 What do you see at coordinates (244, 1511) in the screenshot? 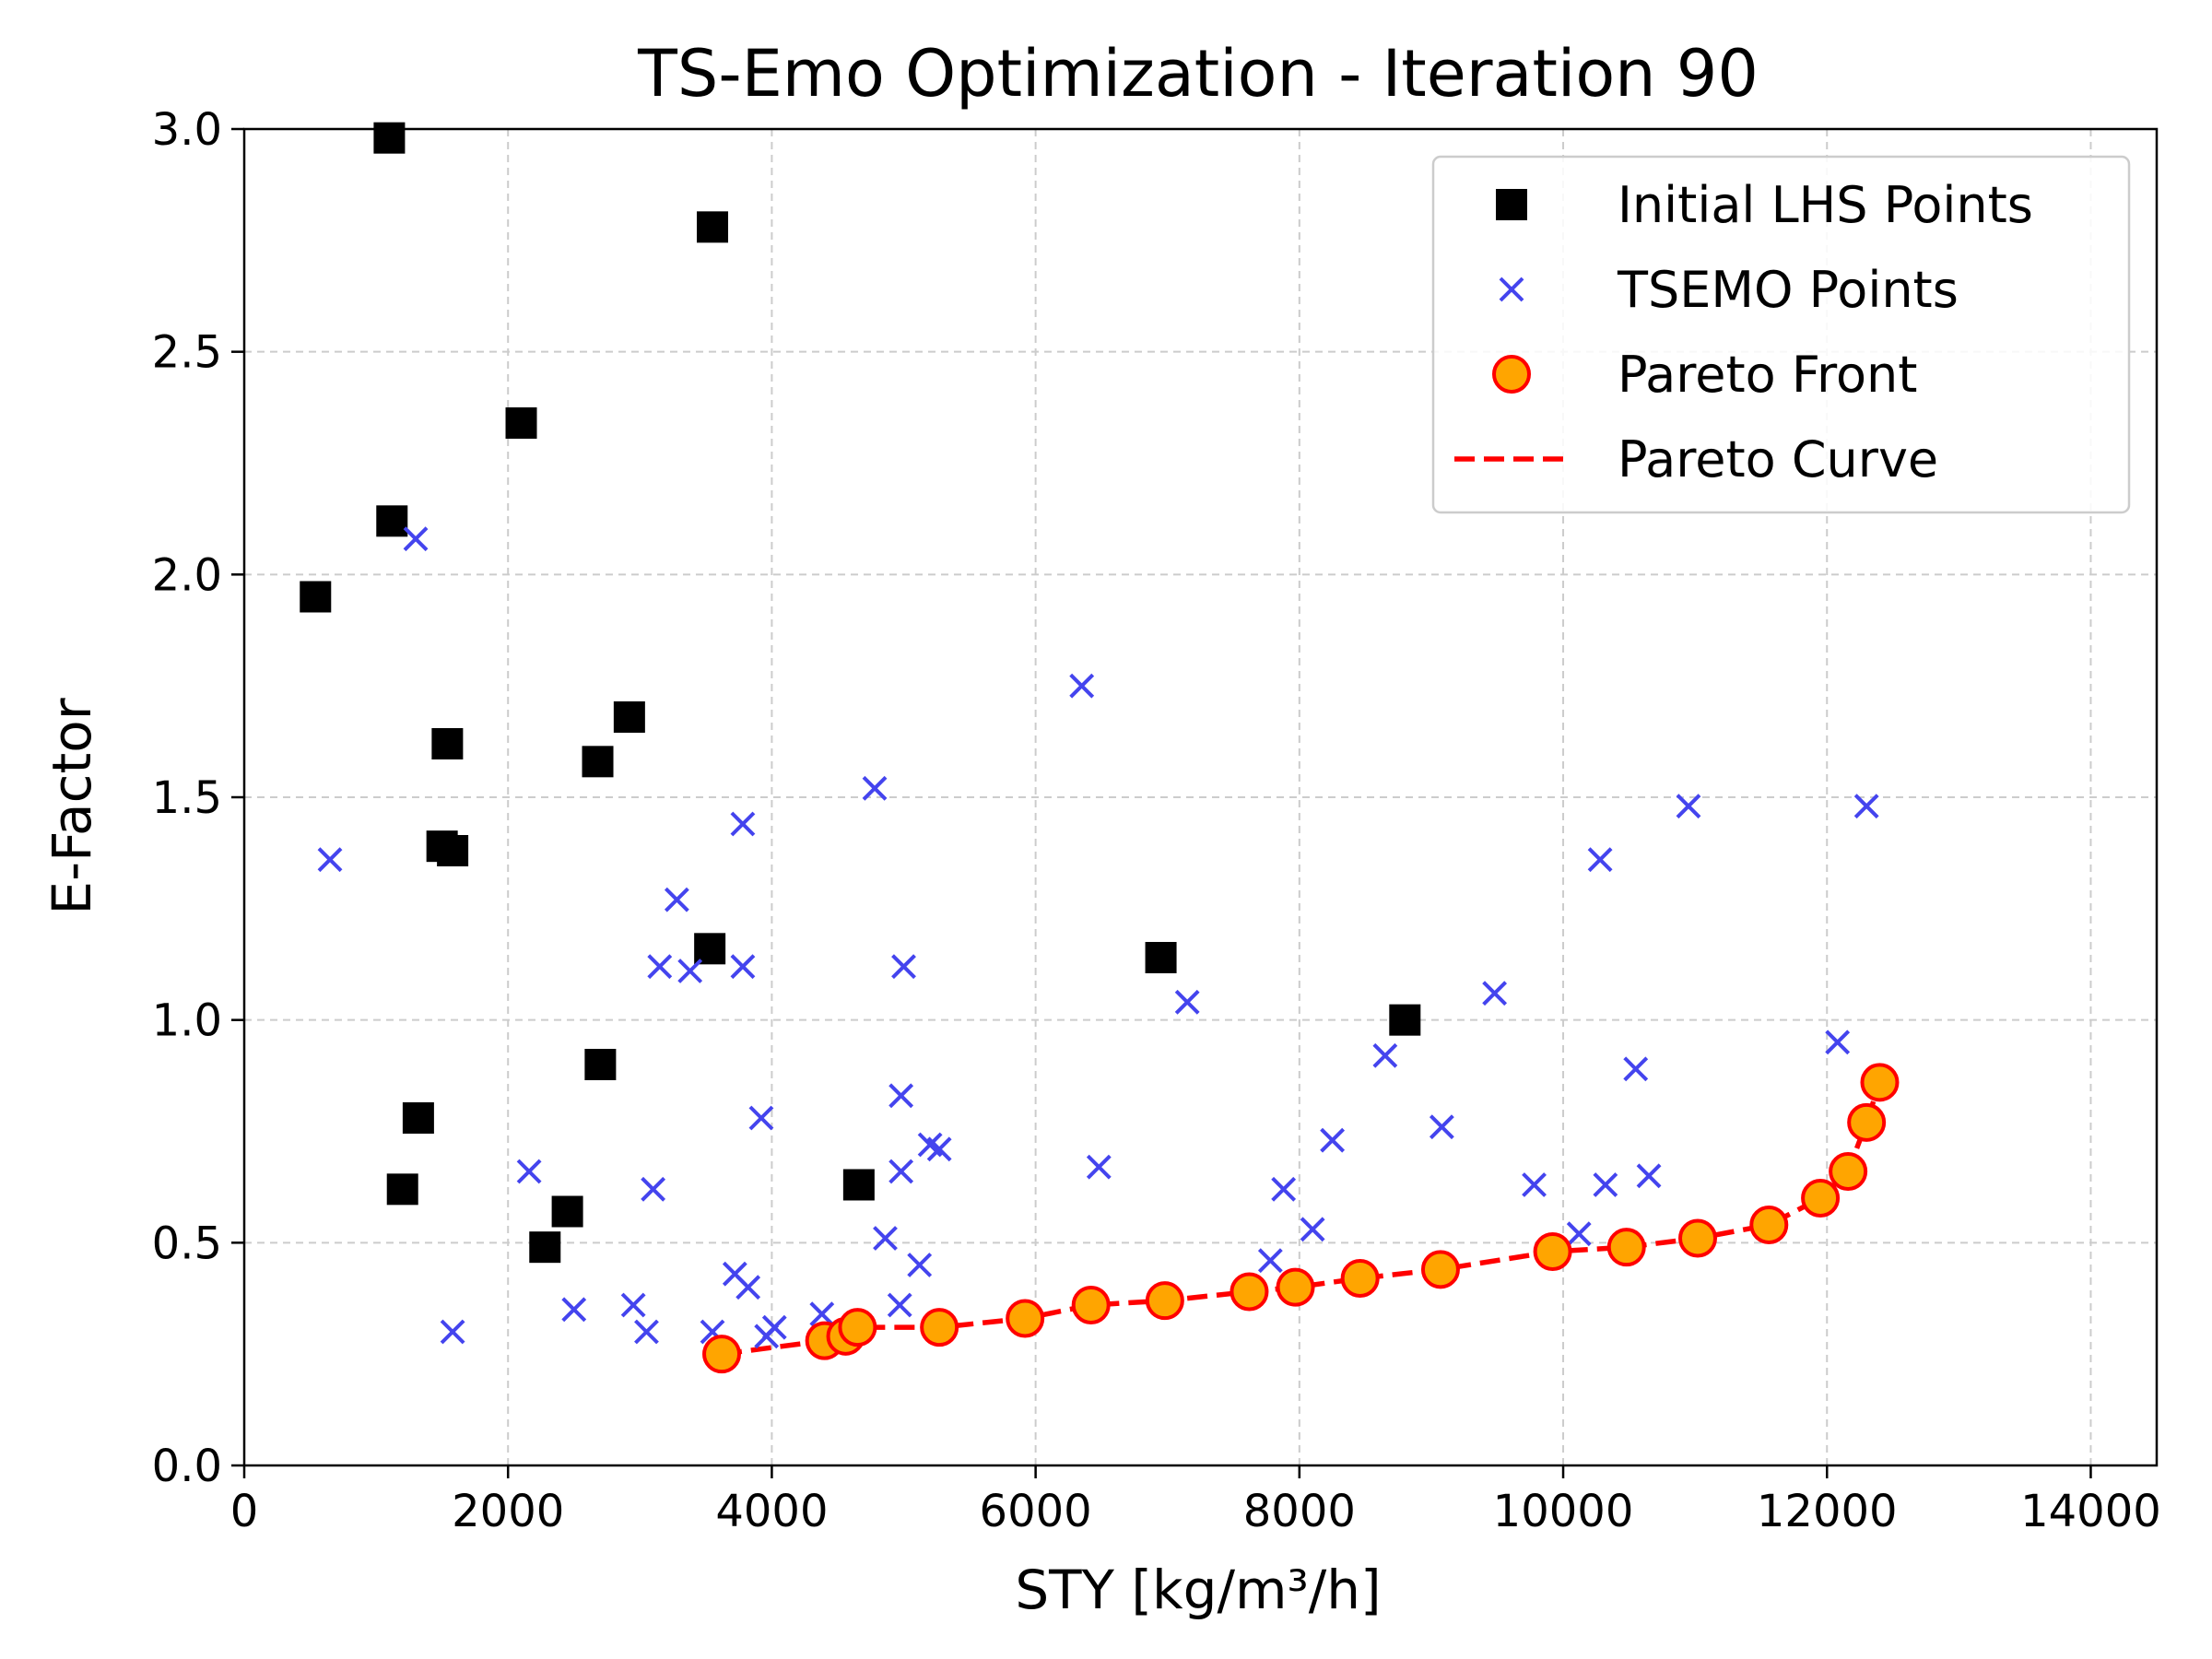
I see `x-tick-label: 0` at bounding box center [244, 1511].